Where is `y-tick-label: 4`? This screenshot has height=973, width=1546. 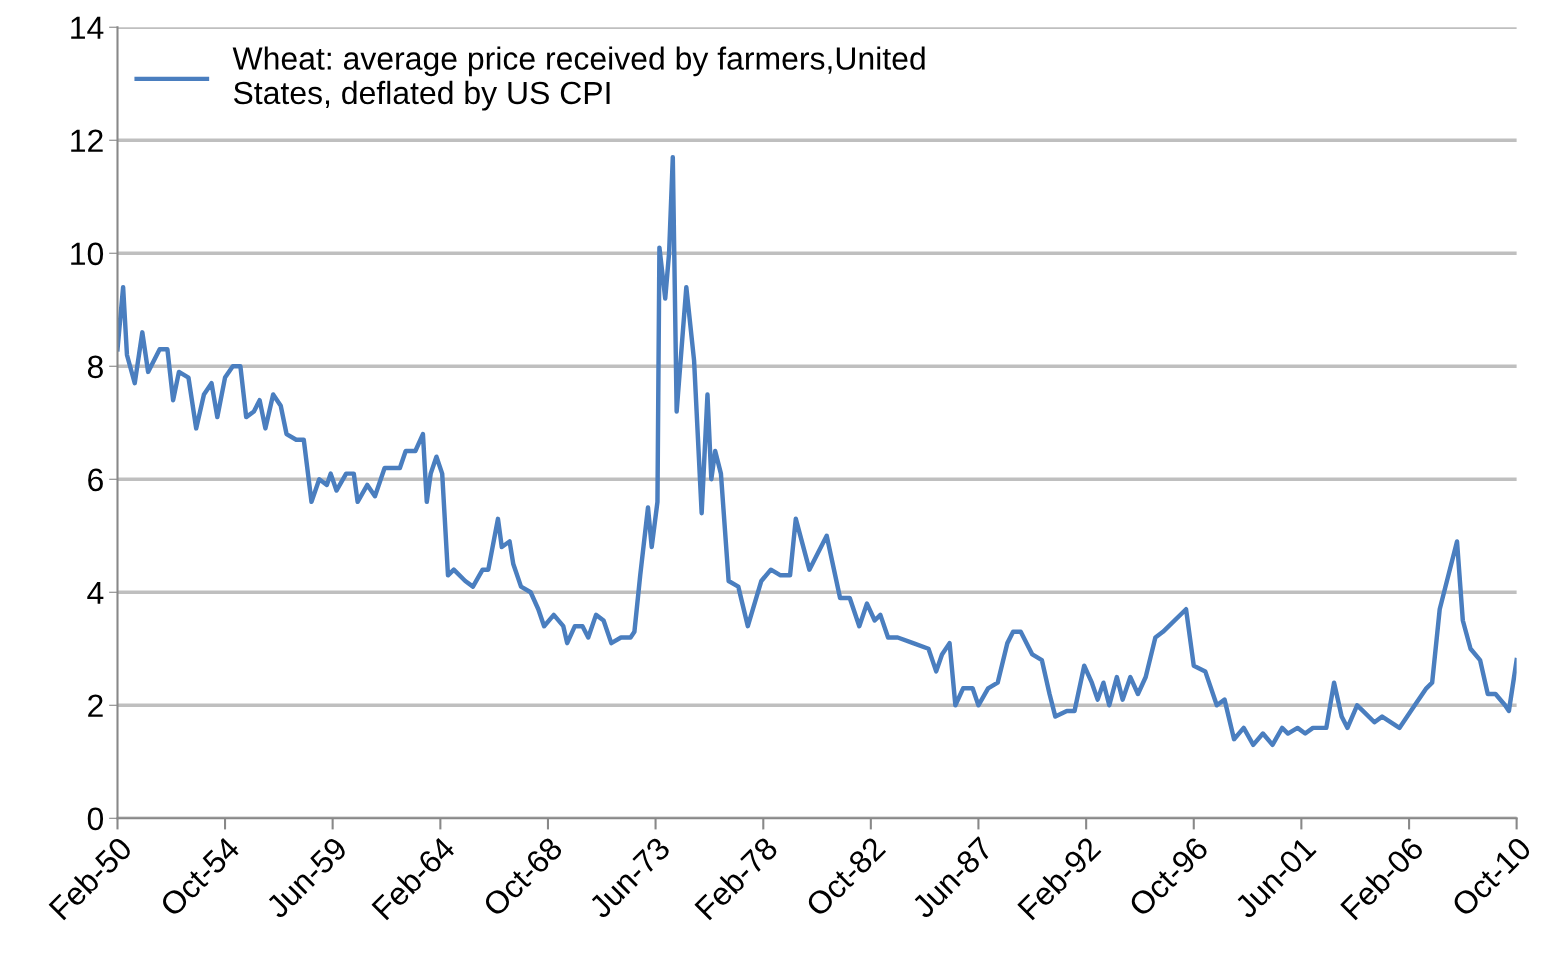 y-tick-label: 4 is located at coordinates (95, 592).